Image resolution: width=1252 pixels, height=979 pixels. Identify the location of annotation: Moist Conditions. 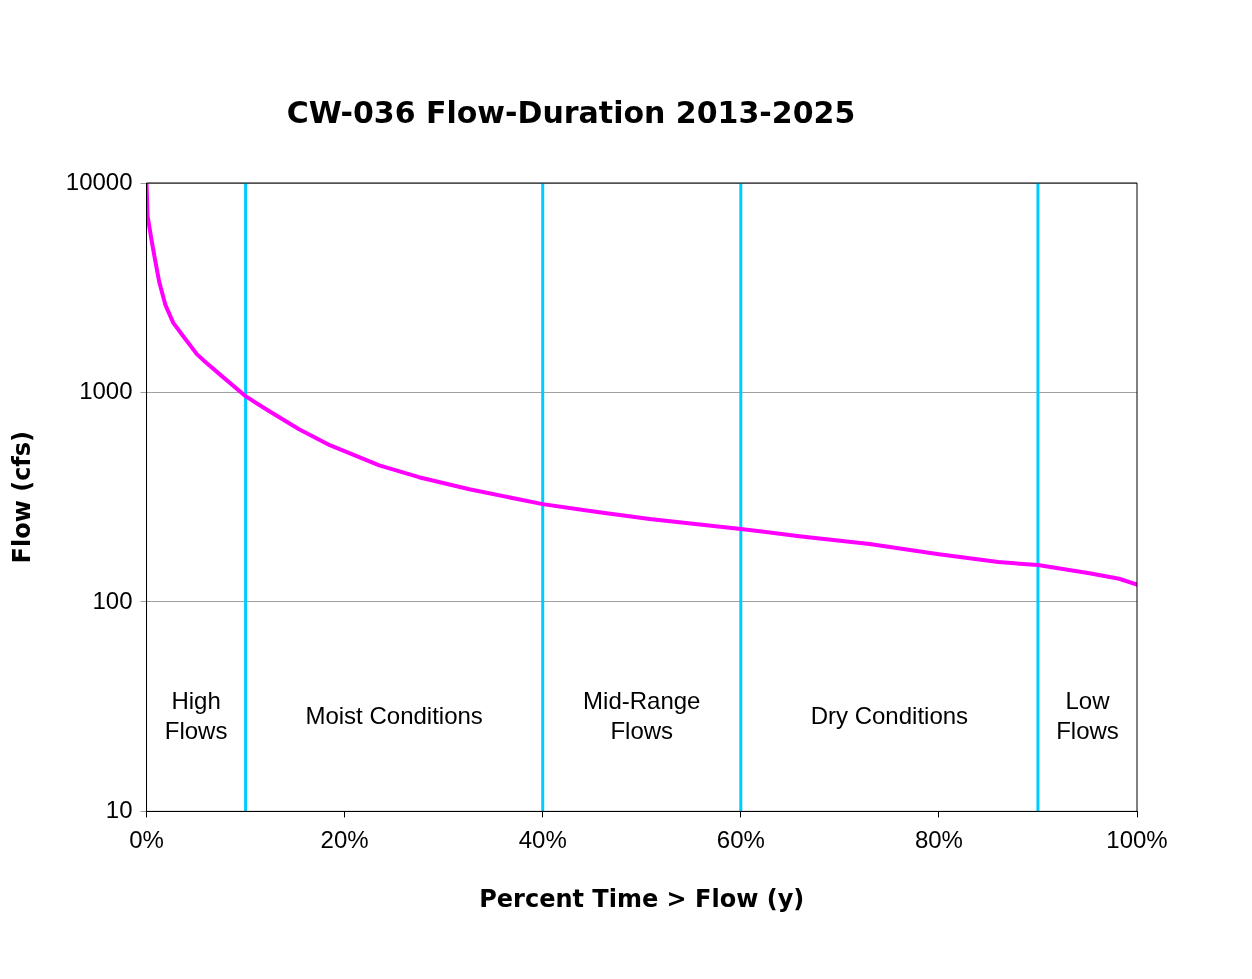
(394, 715).